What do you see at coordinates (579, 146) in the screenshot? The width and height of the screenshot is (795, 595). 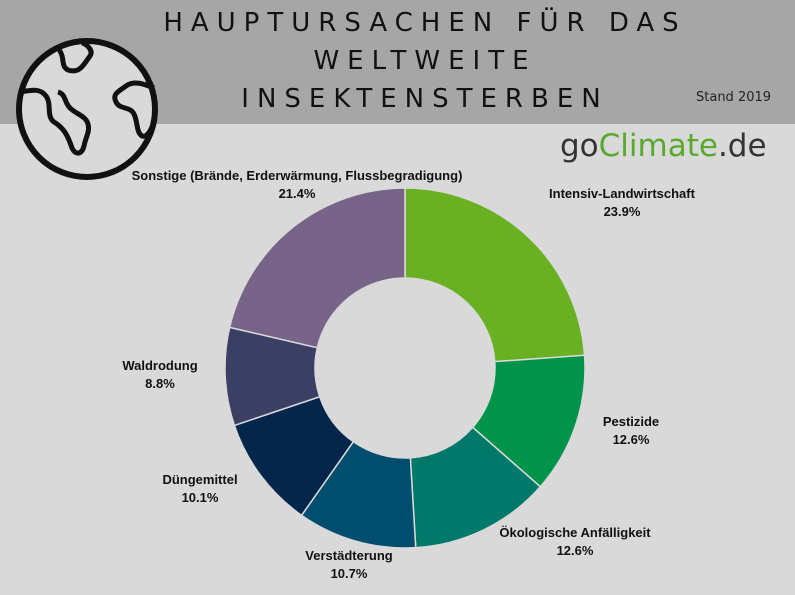 I see `brand-prefix: go` at bounding box center [579, 146].